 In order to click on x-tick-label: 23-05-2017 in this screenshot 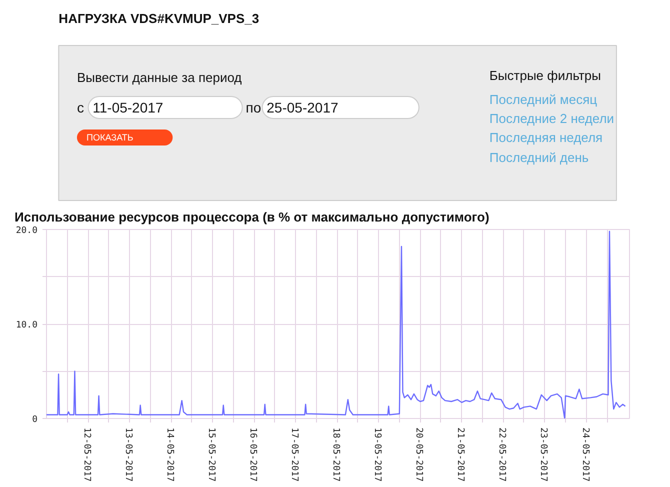, I will do `click(543, 455)`.